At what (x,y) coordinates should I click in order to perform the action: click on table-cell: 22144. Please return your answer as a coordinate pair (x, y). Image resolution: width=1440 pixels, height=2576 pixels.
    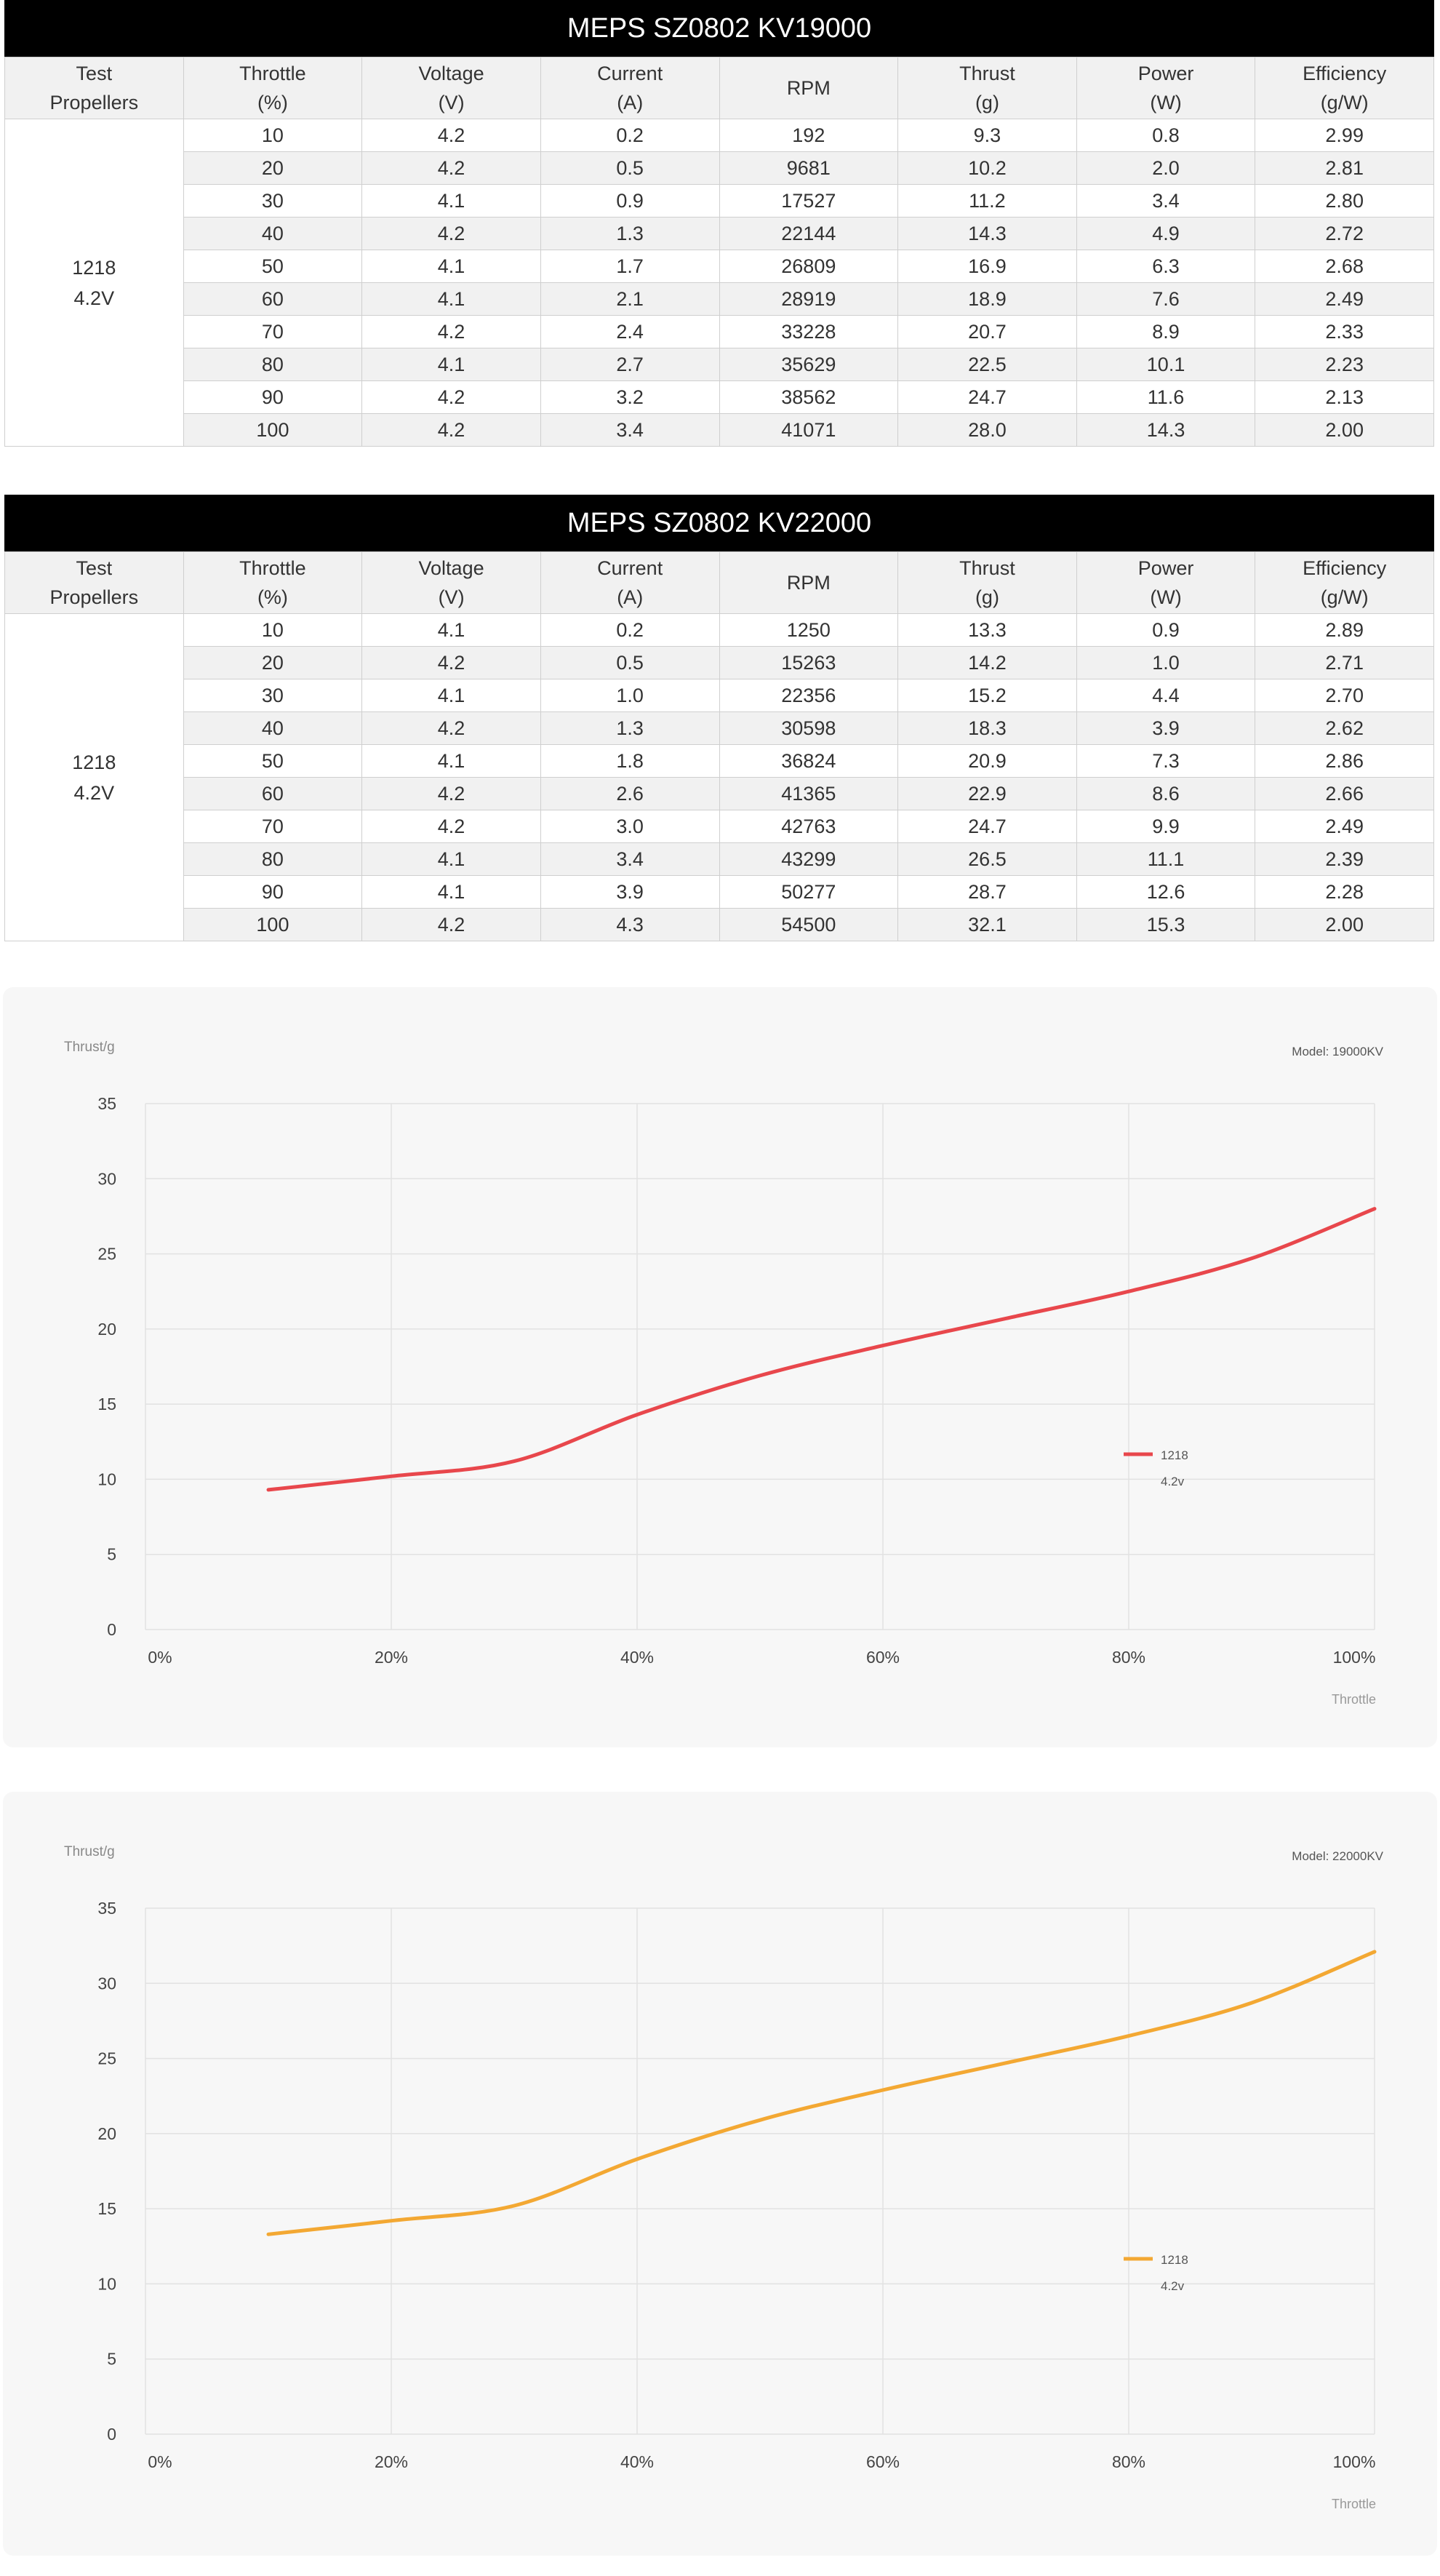
    Looking at the image, I should click on (809, 233).